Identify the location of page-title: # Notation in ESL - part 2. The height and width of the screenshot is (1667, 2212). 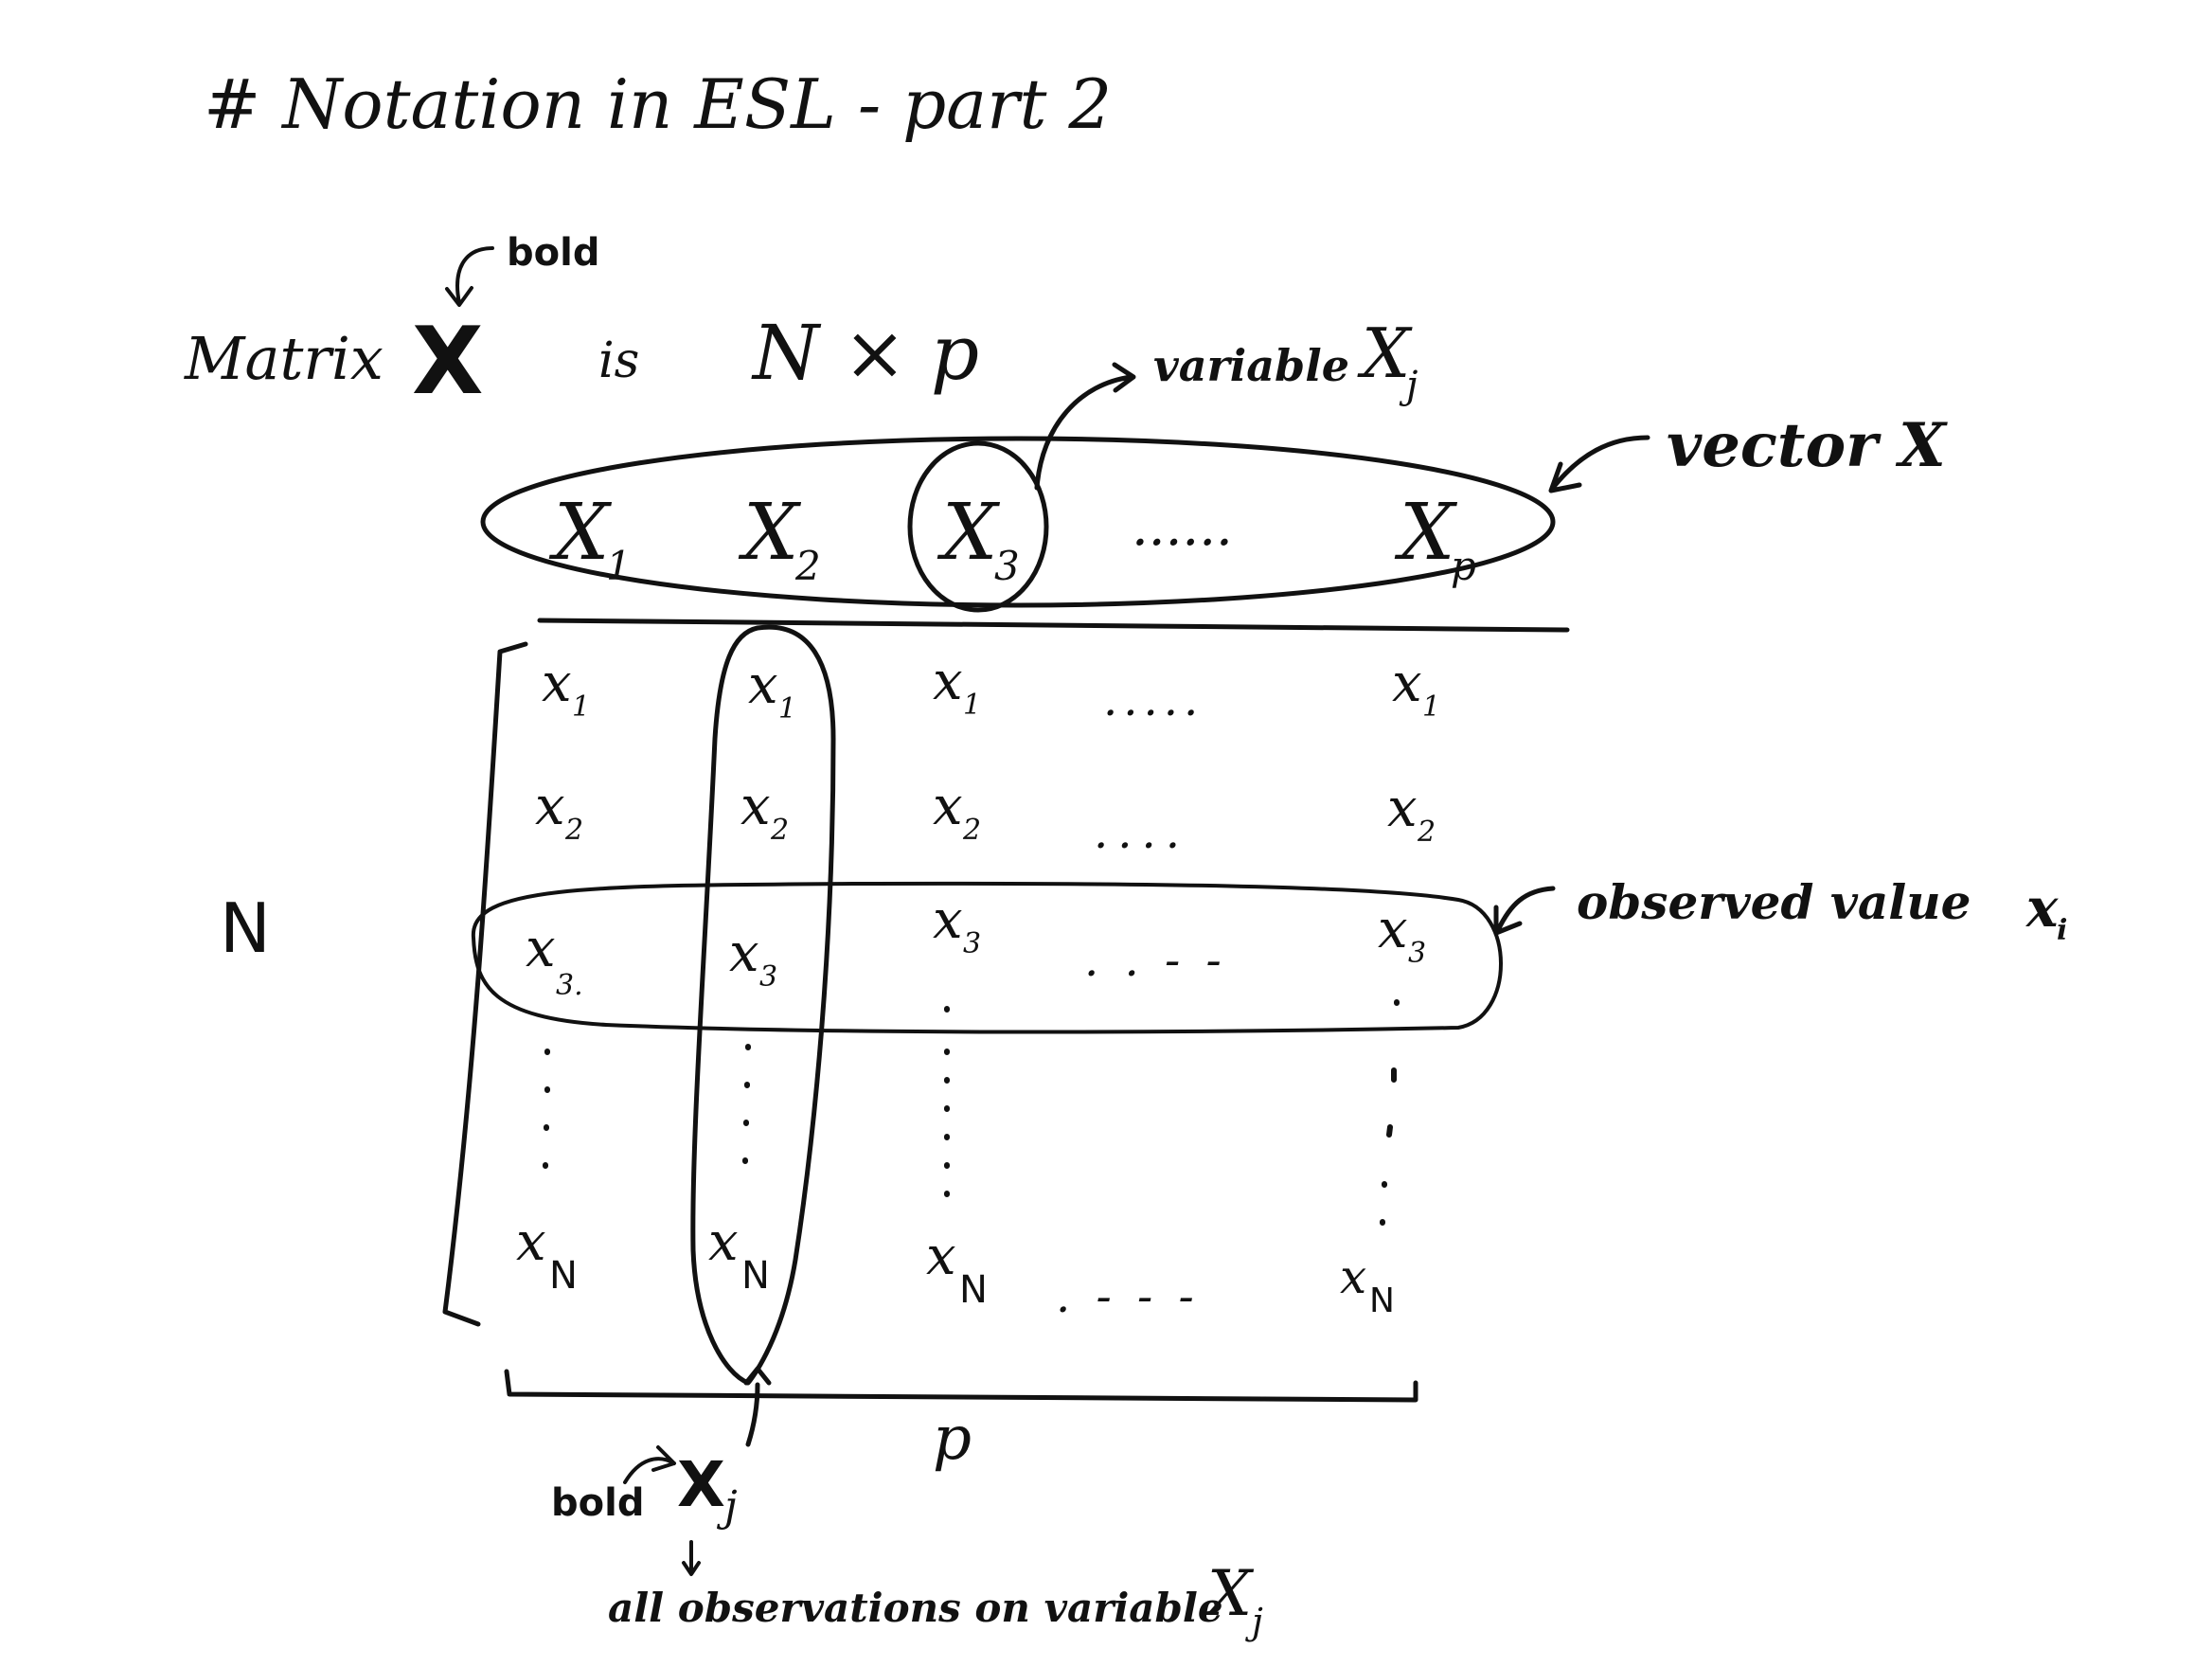
(658, 104).